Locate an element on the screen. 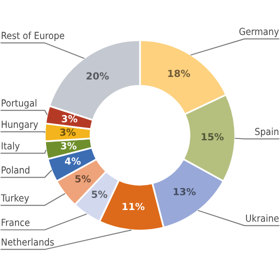 The image size is (280, 280). slice-label: Portugal is located at coordinates (19, 104).